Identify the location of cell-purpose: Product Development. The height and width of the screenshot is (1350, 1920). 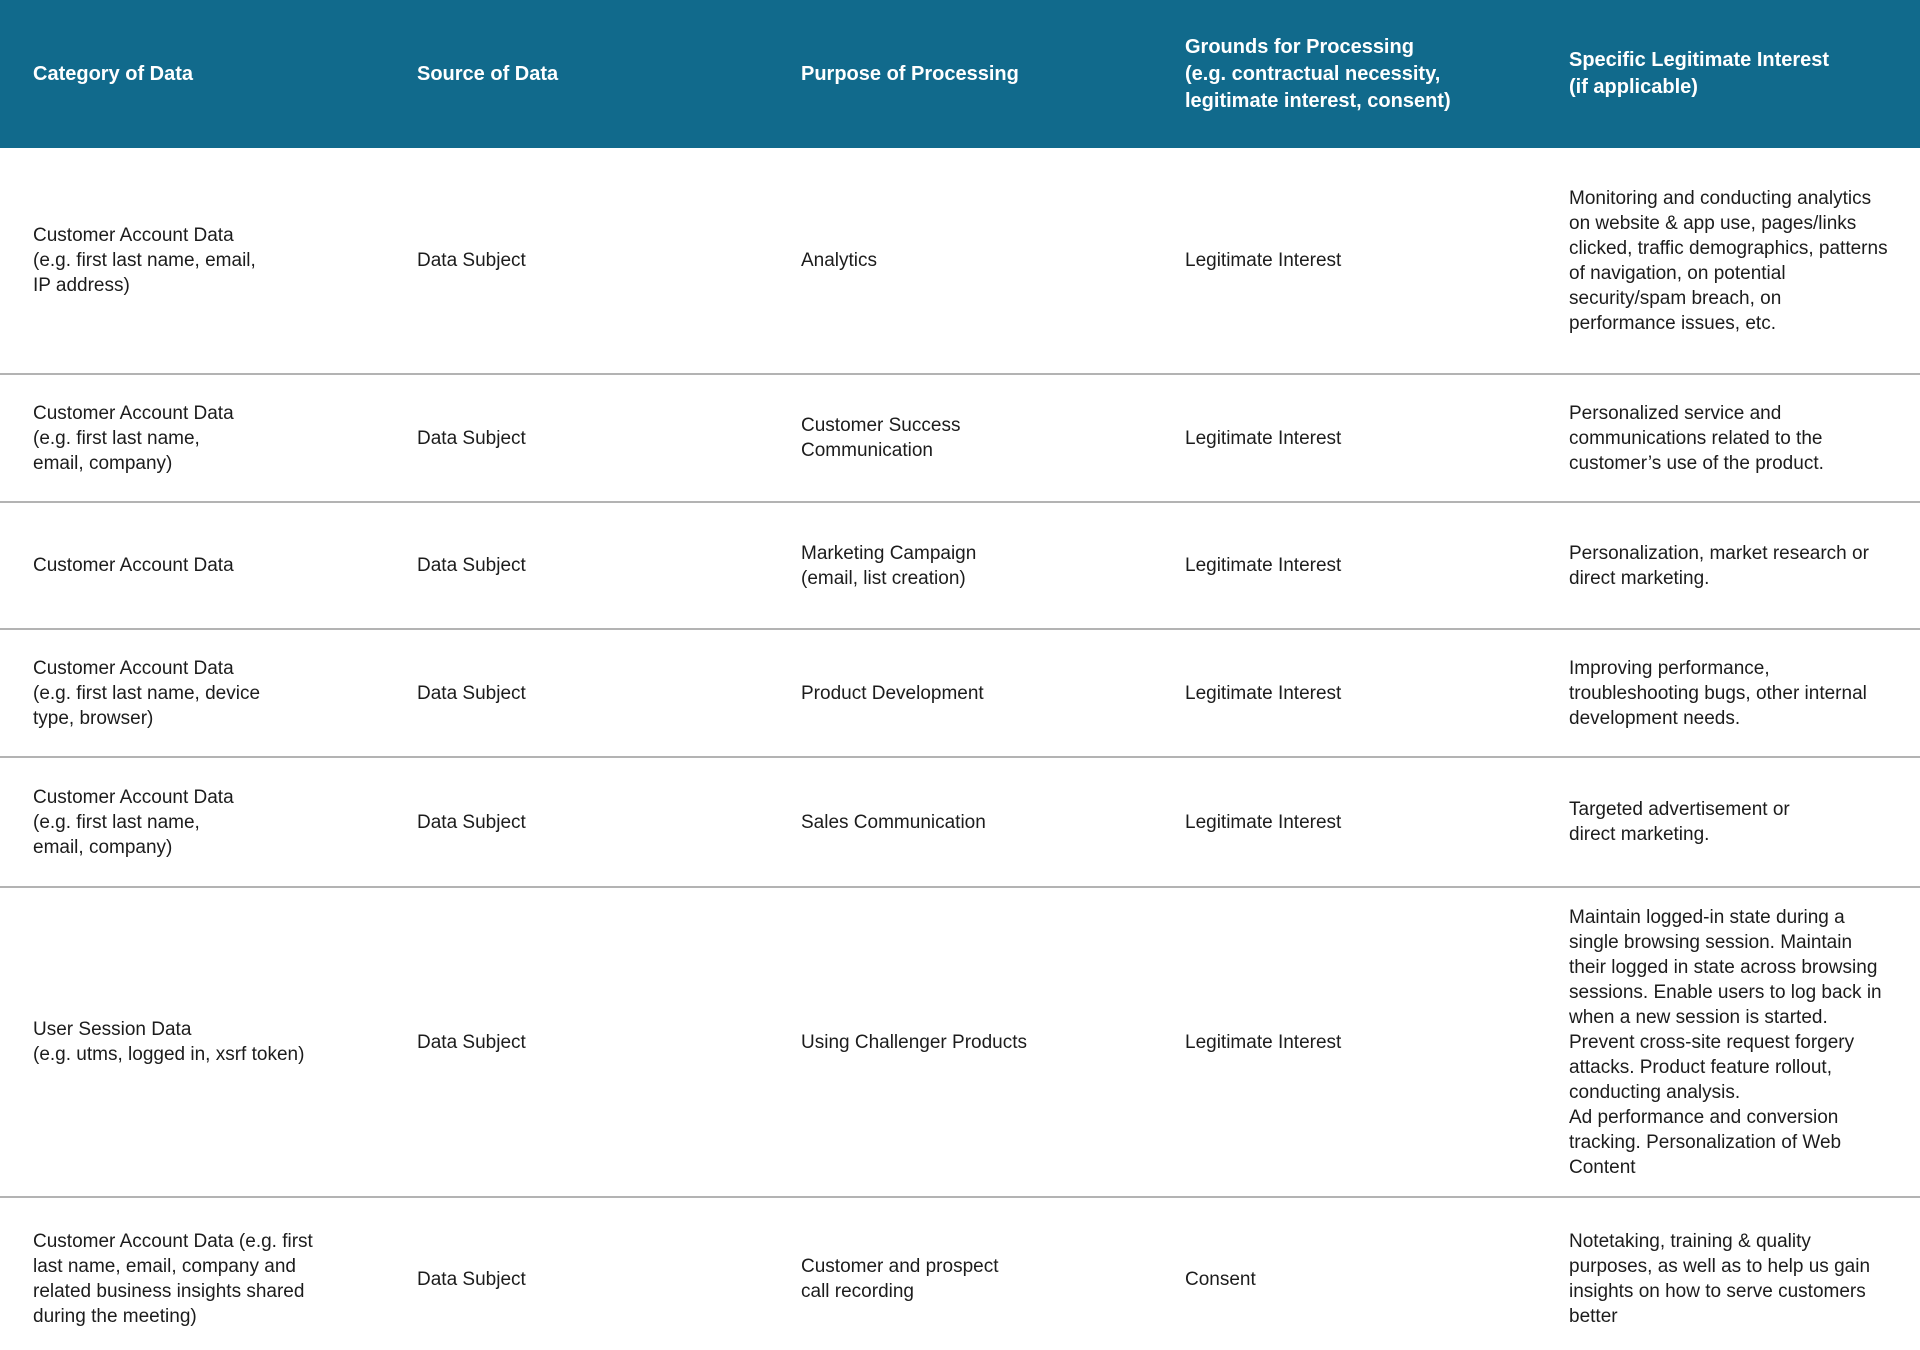
(892, 693).